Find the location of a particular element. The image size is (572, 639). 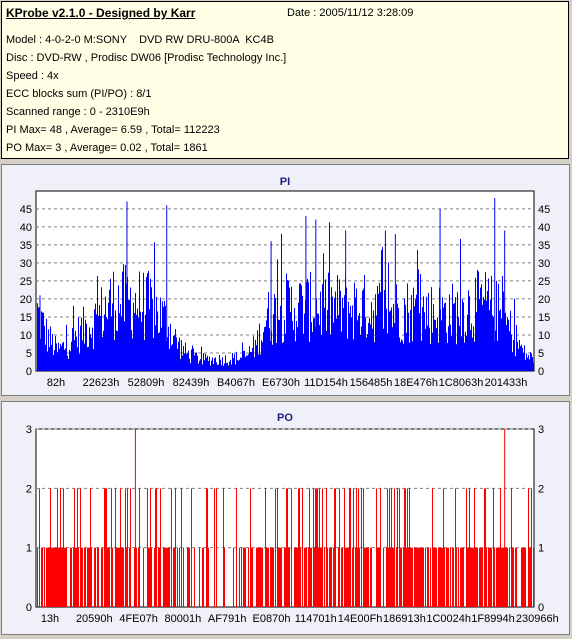

y-tick-label-right: 10 is located at coordinates (544, 336).